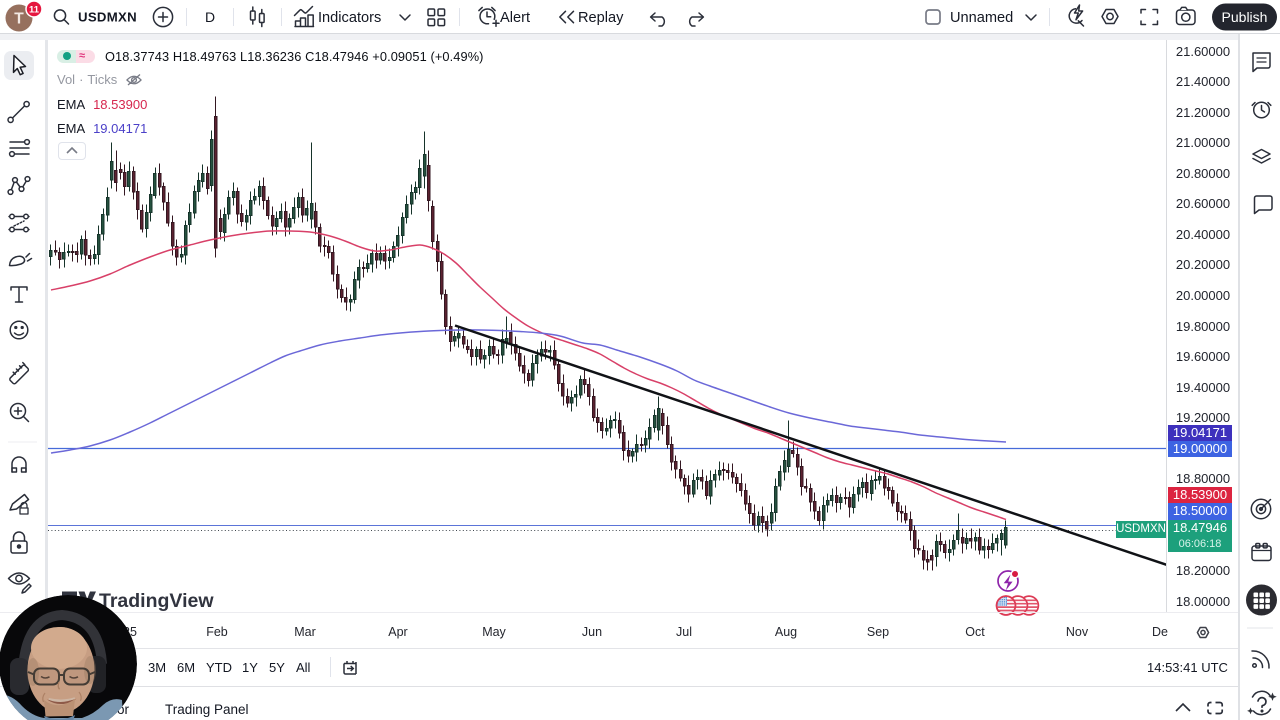 The image size is (1280, 720). I want to click on svg-text: Alert, so click(515, 18).